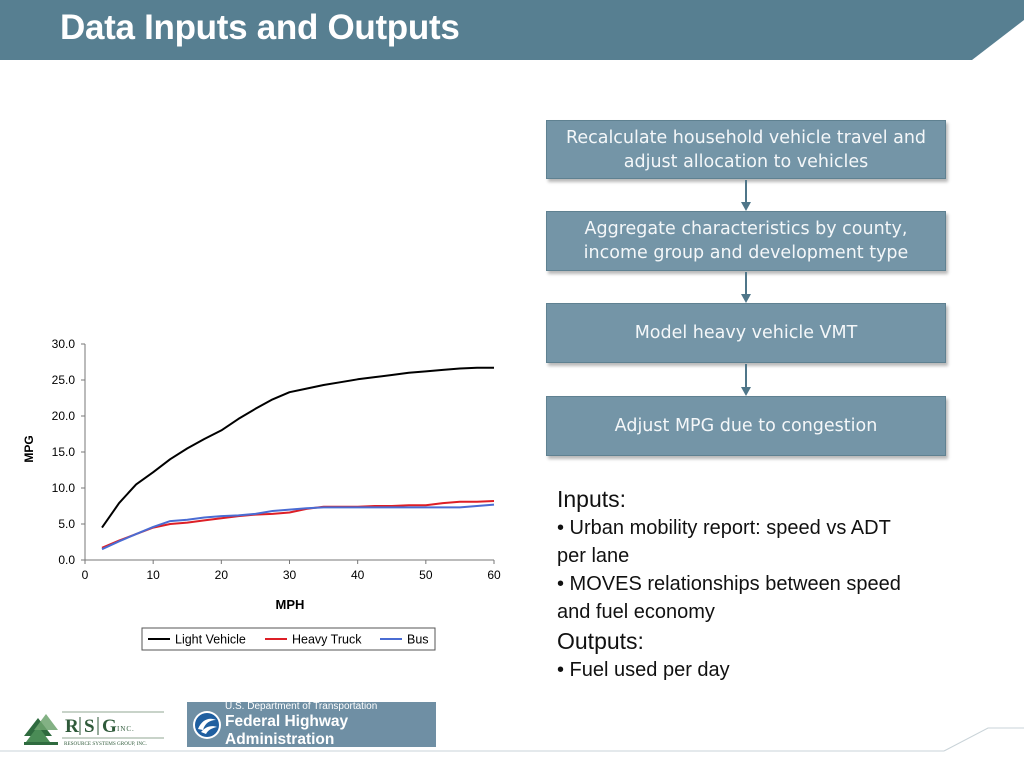 The image size is (1024, 768). What do you see at coordinates (64, 488) in the screenshot?
I see `y-tick-label: 10.0` at bounding box center [64, 488].